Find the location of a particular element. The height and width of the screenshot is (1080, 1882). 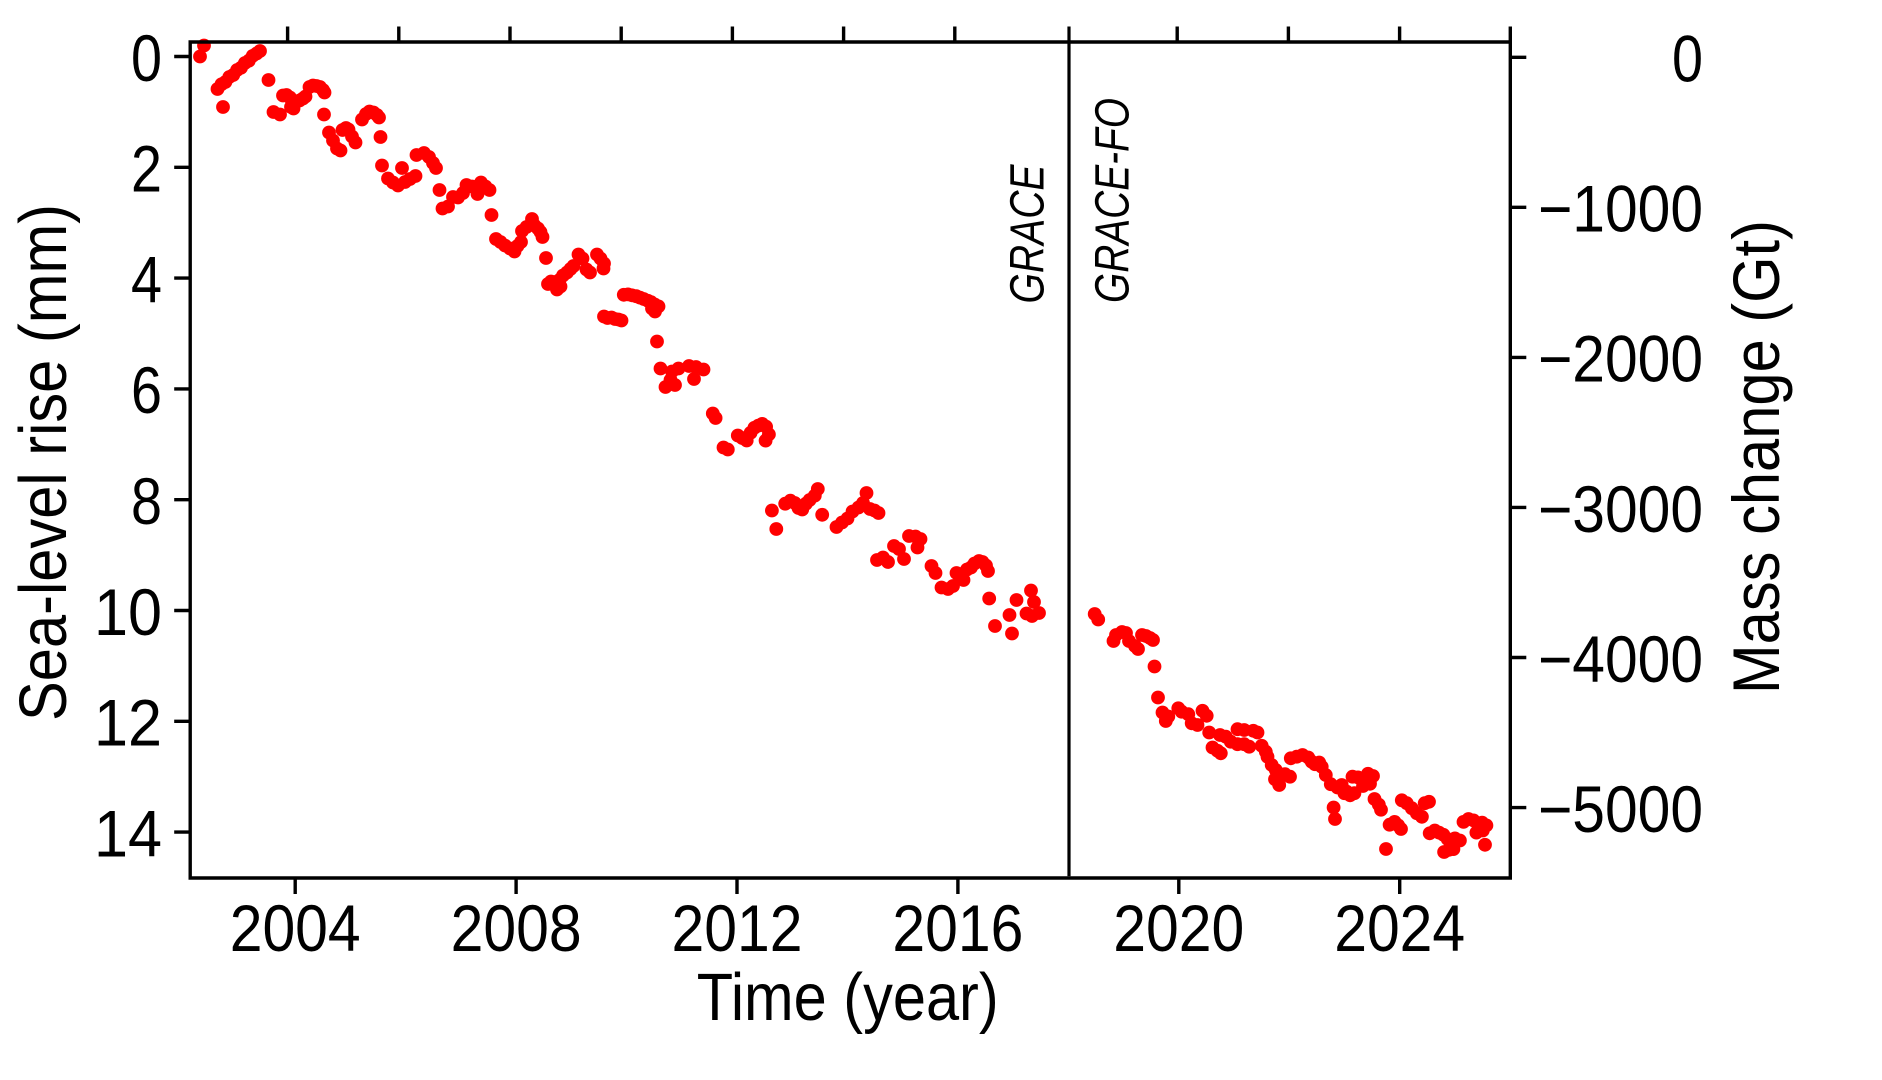

svg-text: −2000 is located at coordinates (1620, 359).